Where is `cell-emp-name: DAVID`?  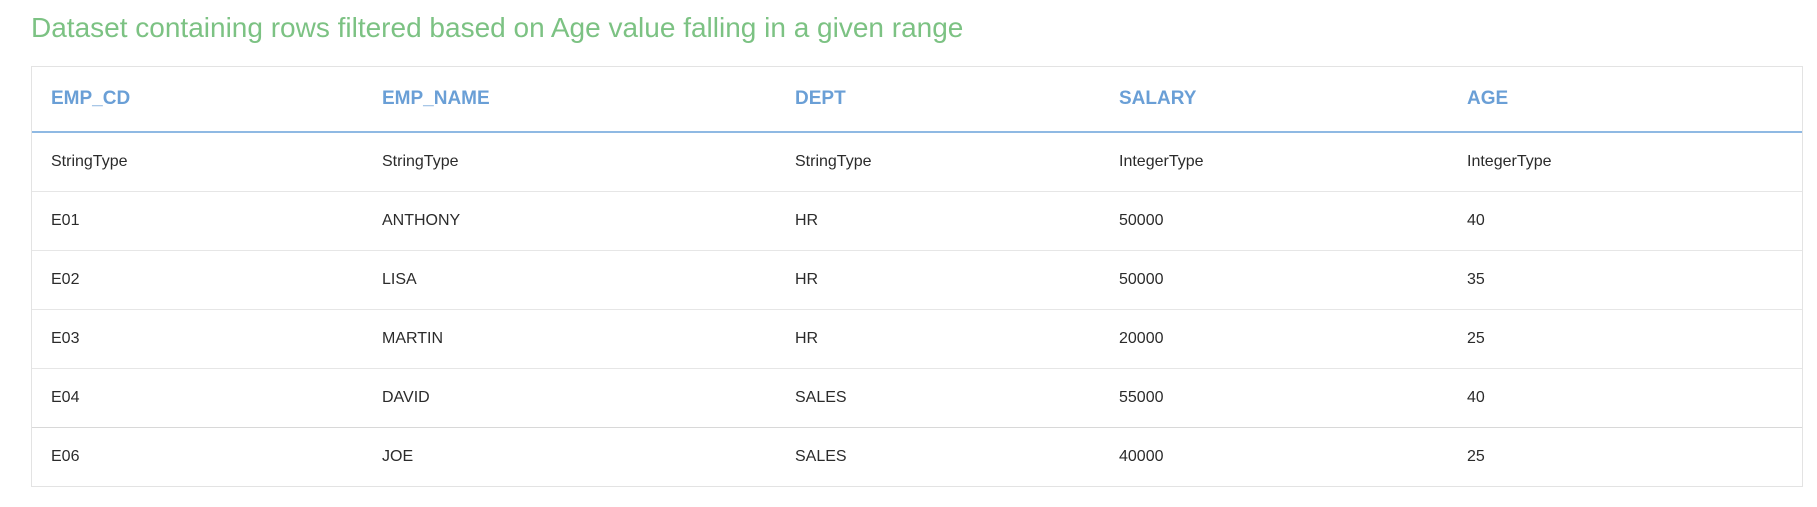
cell-emp-name: DAVID is located at coordinates (569, 398).